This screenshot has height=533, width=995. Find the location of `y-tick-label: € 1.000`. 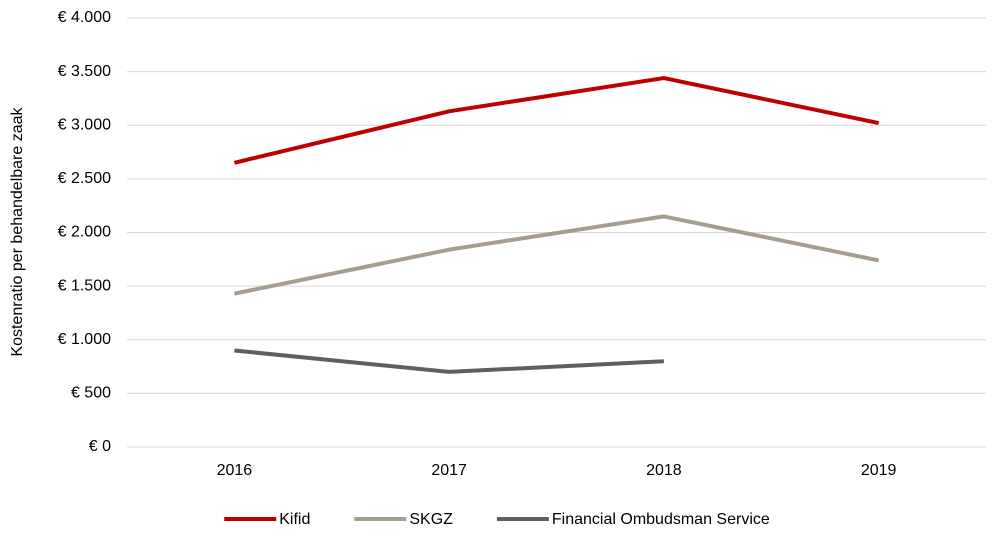

y-tick-label: € 1.000 is located at coordinates (84, 339).